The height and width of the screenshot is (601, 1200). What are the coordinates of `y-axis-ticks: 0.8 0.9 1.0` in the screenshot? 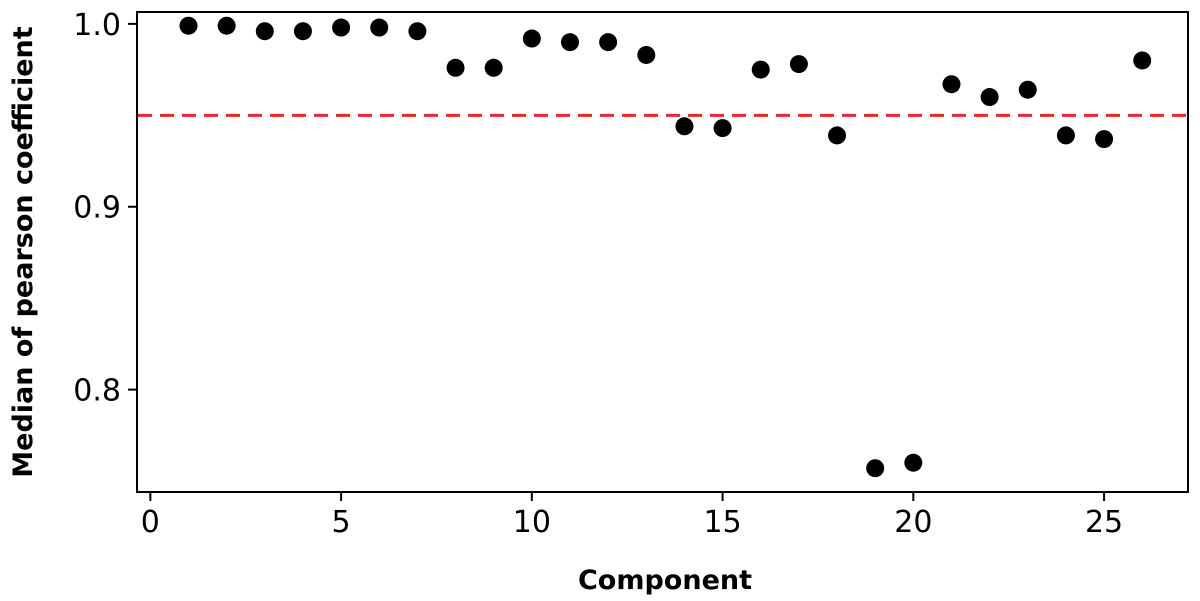 It's located at (105, 208).